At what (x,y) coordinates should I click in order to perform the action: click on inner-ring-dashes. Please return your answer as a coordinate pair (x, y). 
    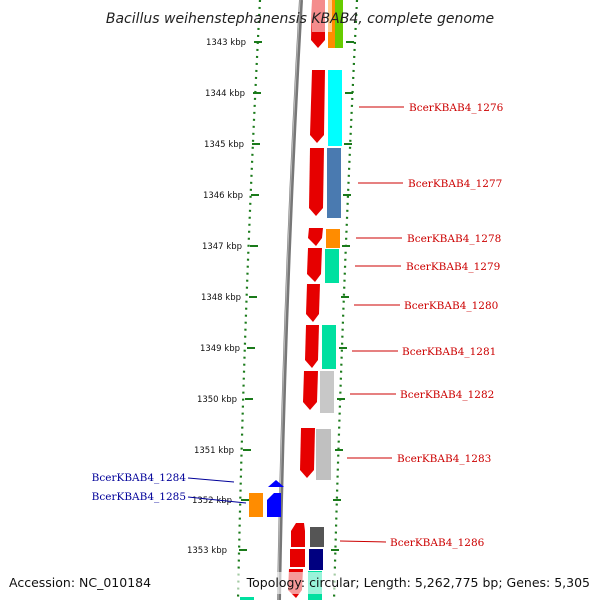
    Looking at the image, I should click on (342, 296).